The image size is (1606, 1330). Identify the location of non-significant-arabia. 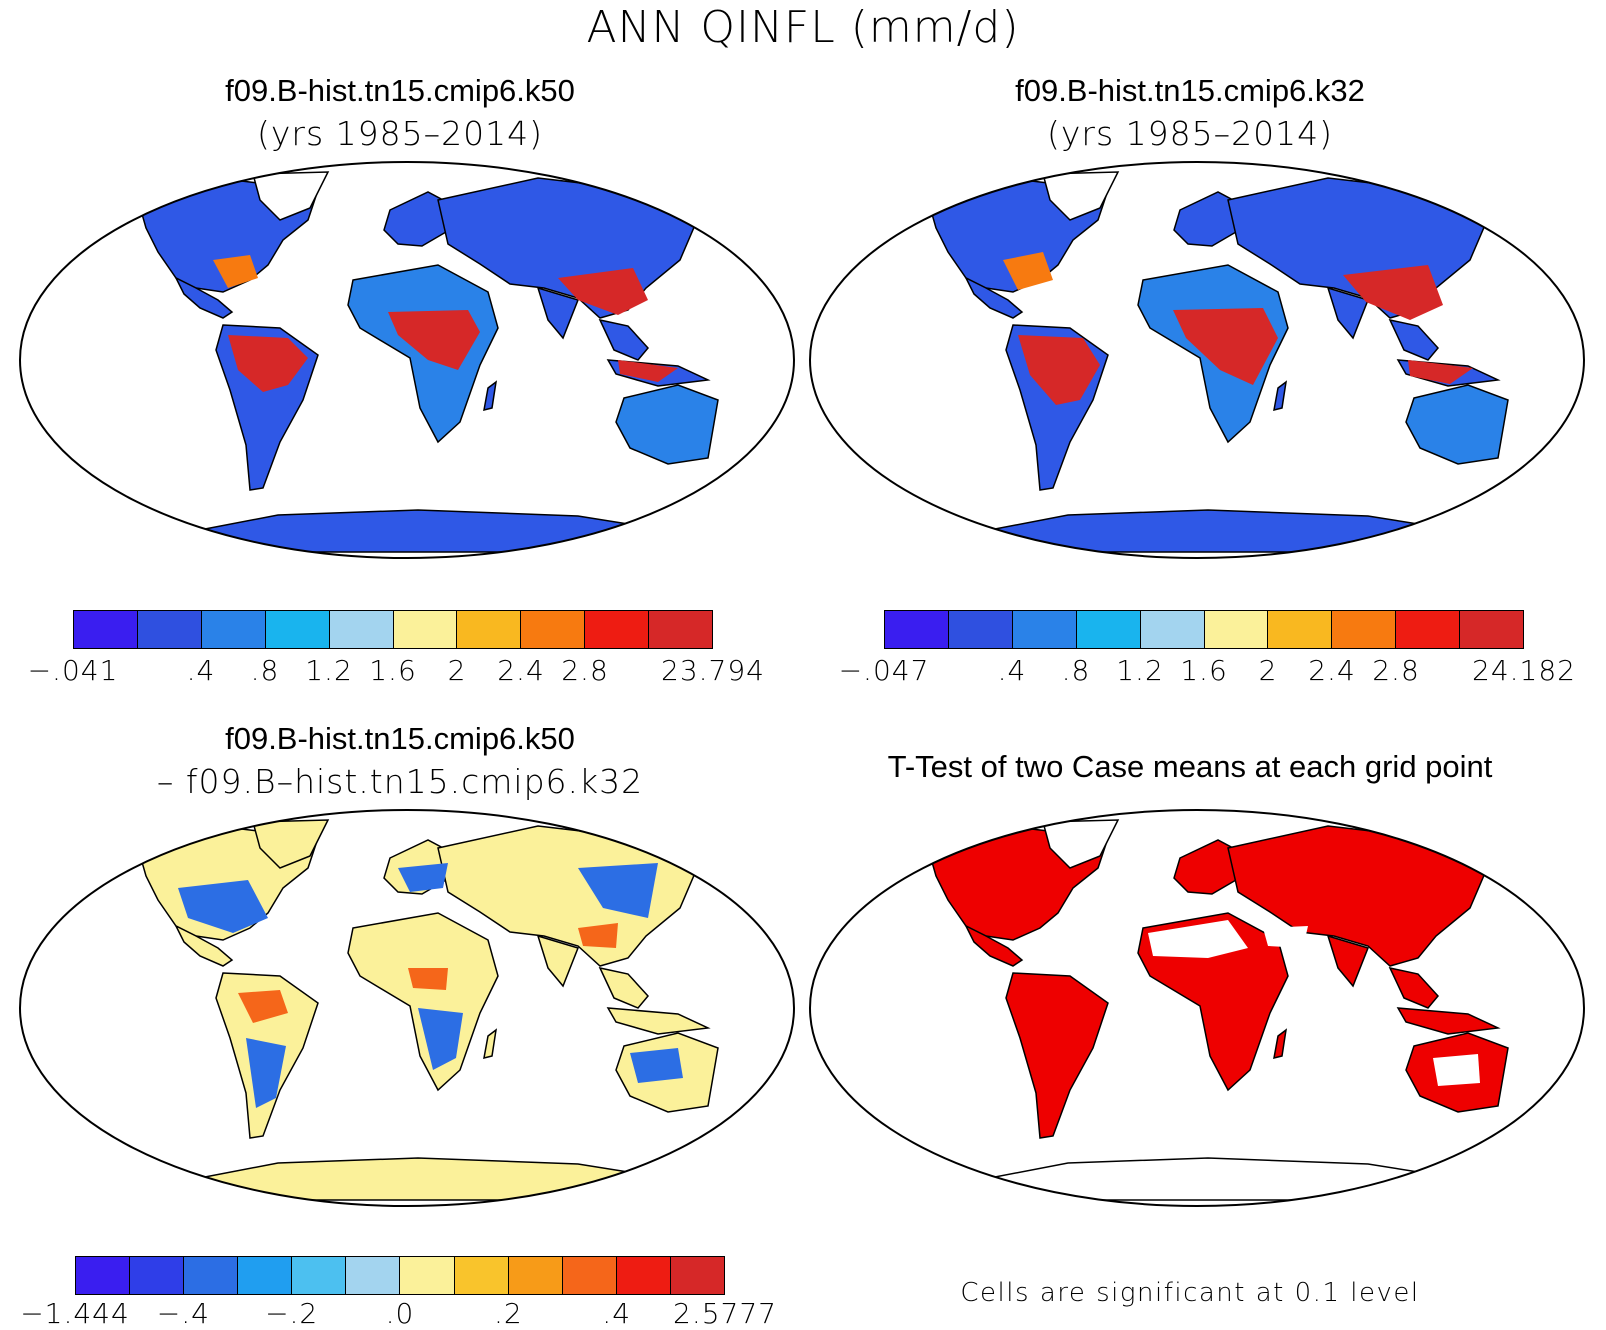
(1285, 937).